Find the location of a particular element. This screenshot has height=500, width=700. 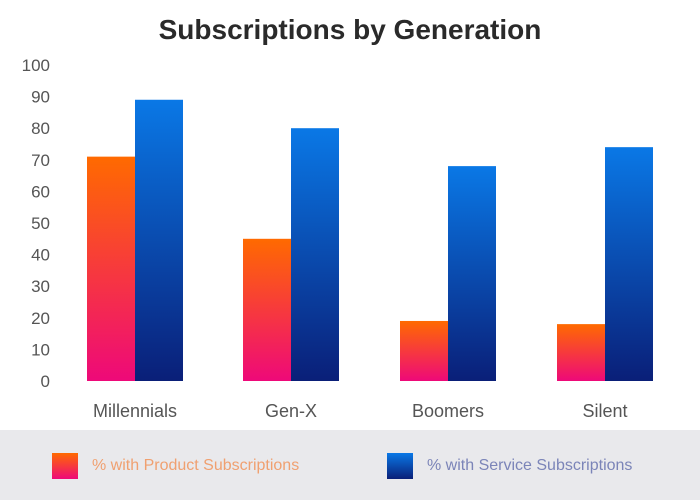

y-tick-label: 40 is located at coordinates (40, 255).